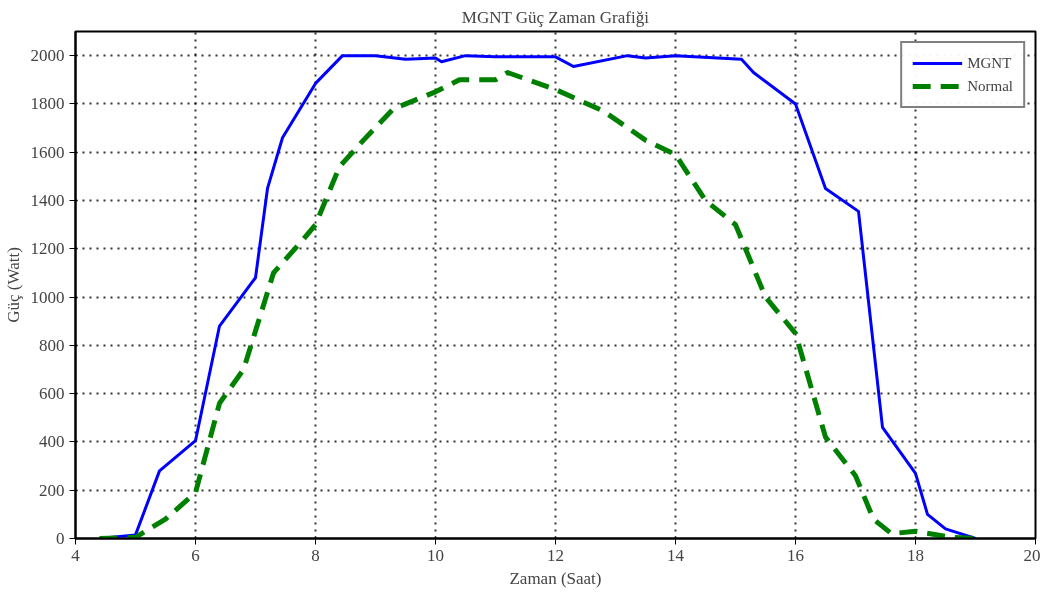  What do you see at coordinates (60, 538) in the screenshot?
I see `y-tick-label: 0` at bounding box center [60, 538].